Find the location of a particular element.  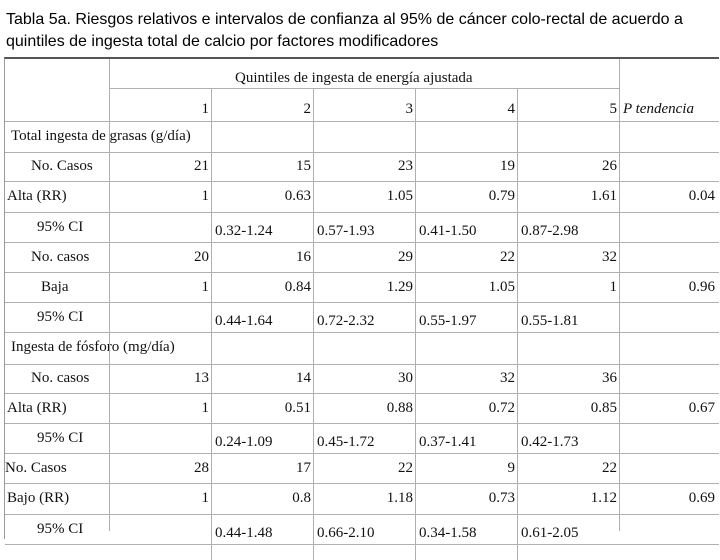

value-cell: 20 is located at coordinates (201, 256).